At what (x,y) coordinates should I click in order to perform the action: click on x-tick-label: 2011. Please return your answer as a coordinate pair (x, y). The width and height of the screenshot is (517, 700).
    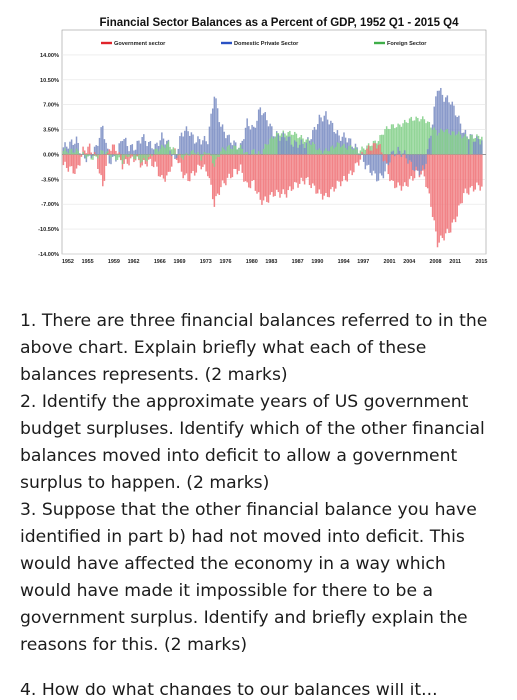
    Looking at the image, I should click on (455, 262).